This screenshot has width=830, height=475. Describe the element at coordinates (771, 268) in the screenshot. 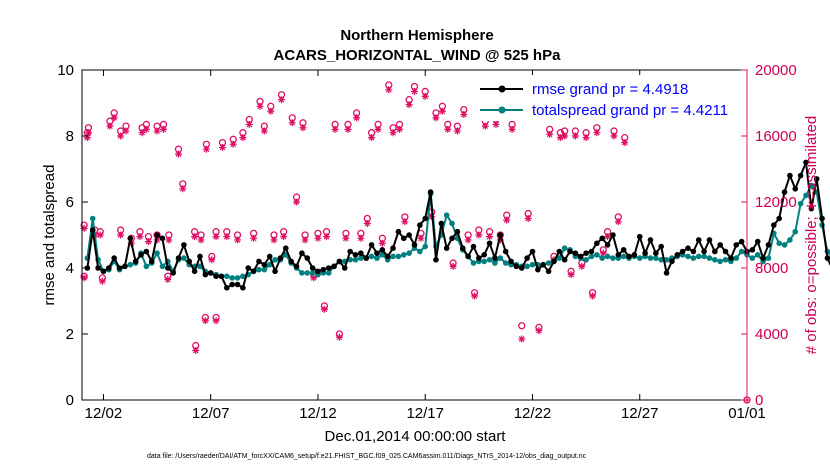

I see `y-tick-label-right: 8000` at that location.